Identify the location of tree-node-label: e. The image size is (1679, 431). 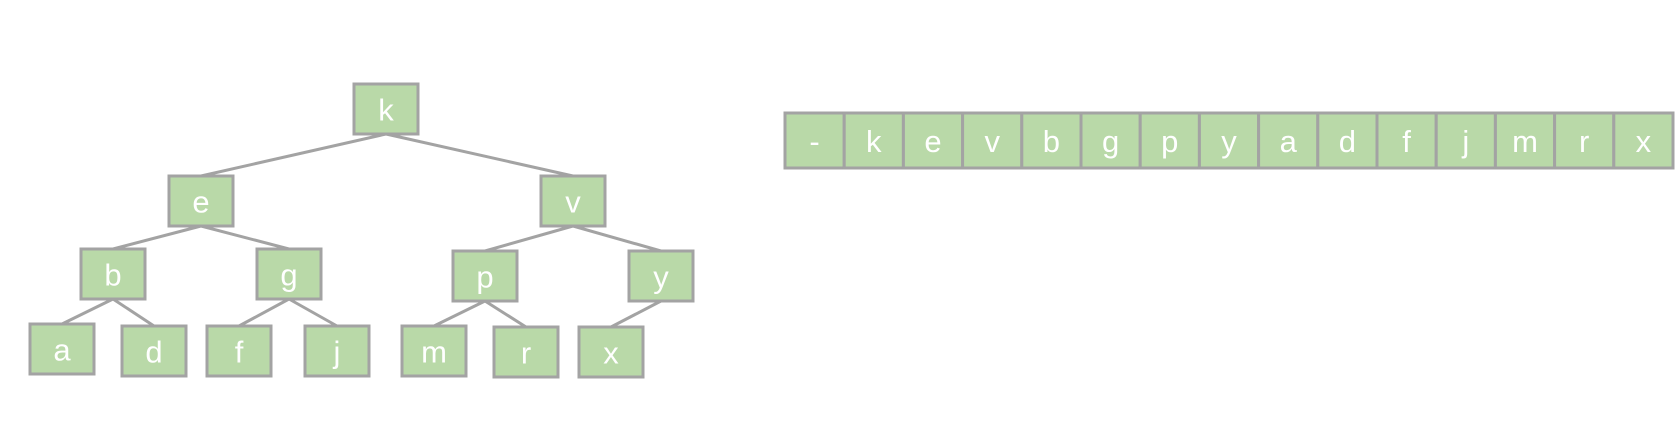
(200, 202).